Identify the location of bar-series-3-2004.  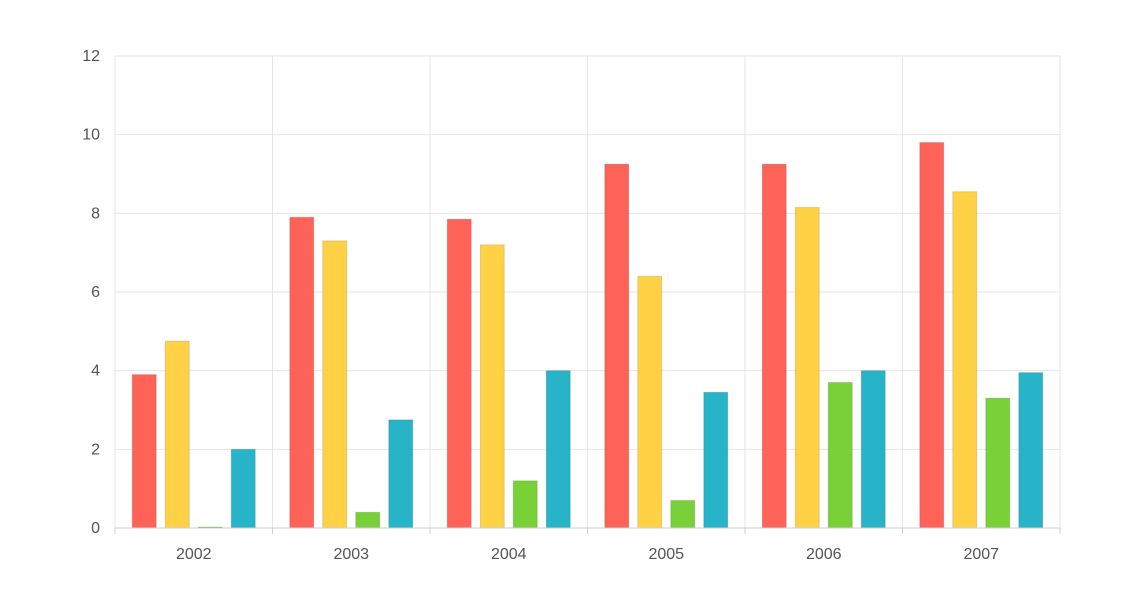
(525, 504).